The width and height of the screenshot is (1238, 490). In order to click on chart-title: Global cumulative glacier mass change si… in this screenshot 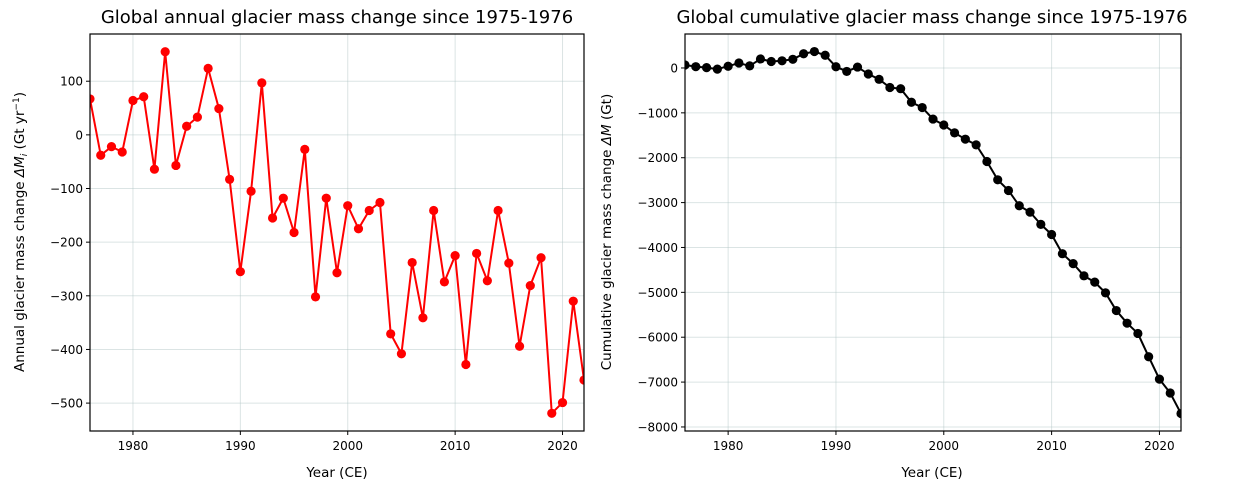, I will do `click(931, 17)`.